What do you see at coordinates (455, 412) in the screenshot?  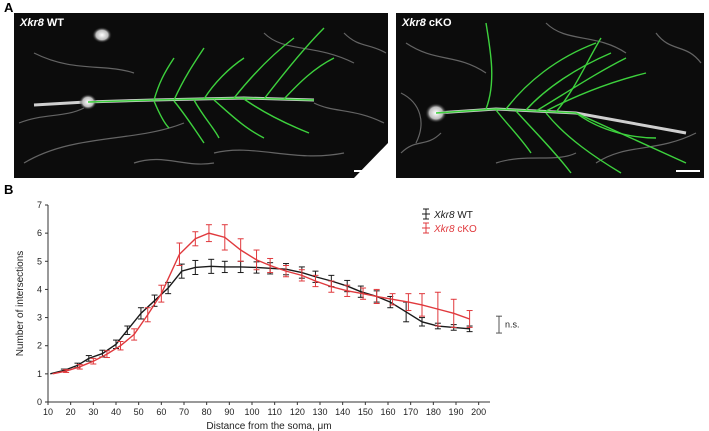 I see `x-tick-label: 190` at bounding box center [455, 412].